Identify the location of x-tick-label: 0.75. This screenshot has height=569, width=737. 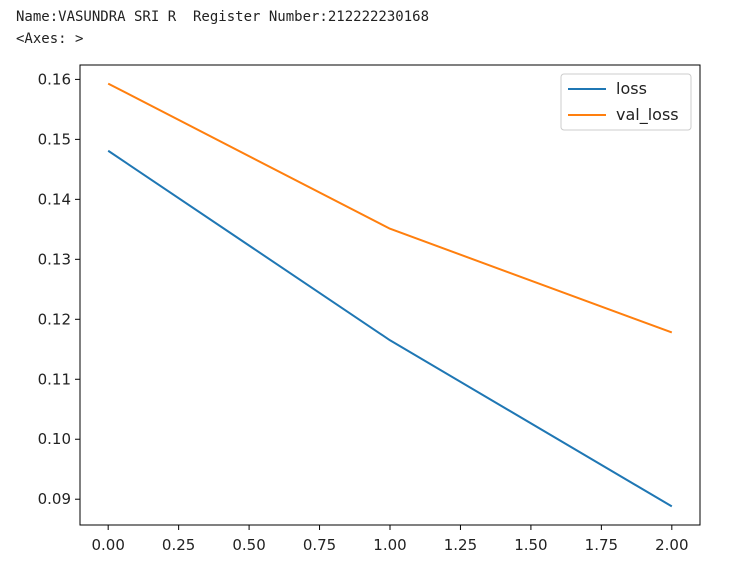
(319, 545).